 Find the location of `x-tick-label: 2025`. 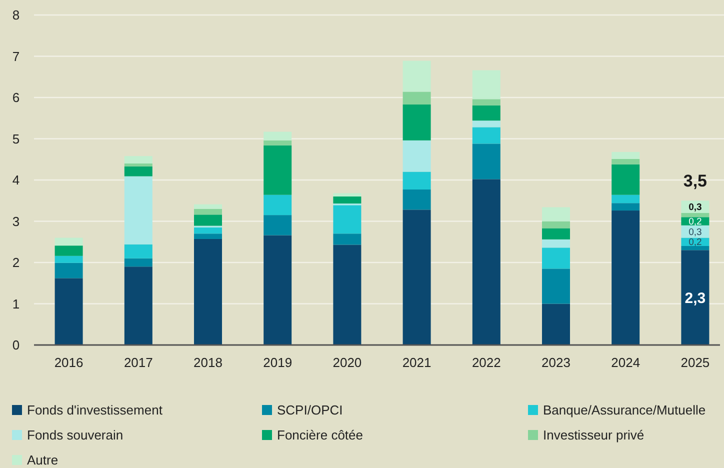

x-tick-label: 2025 is located at coordinates (695, 362).